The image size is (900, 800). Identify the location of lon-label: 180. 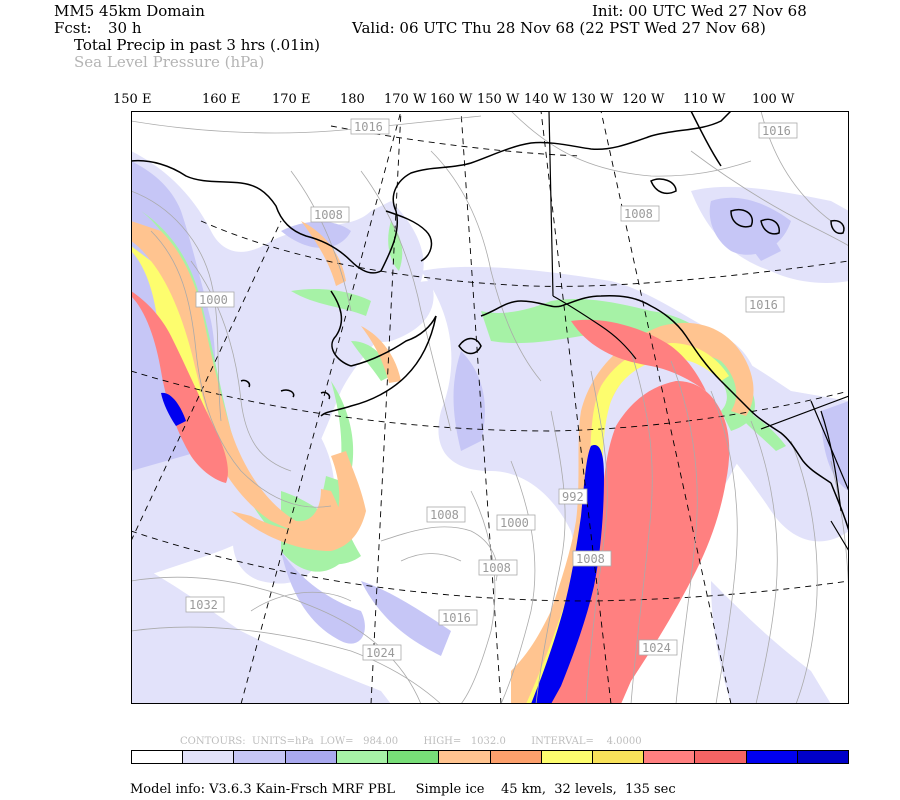
(352, 99).